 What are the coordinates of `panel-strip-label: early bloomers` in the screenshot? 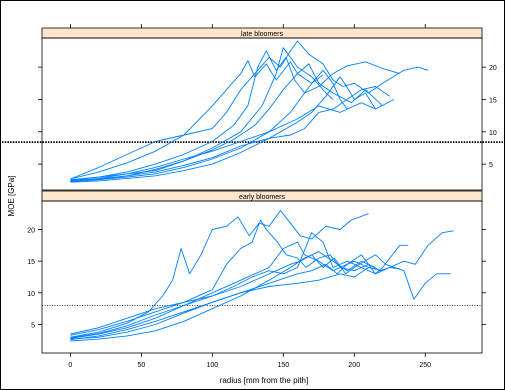 It's located at (262, 197).